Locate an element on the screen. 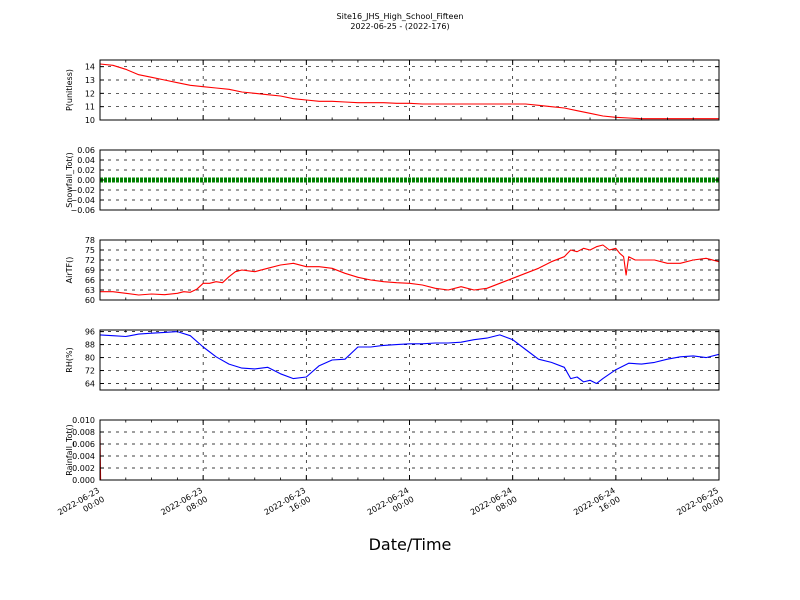 The image size is (800, 600). y-tick-label: 78 is located at coordinates (90, 240).